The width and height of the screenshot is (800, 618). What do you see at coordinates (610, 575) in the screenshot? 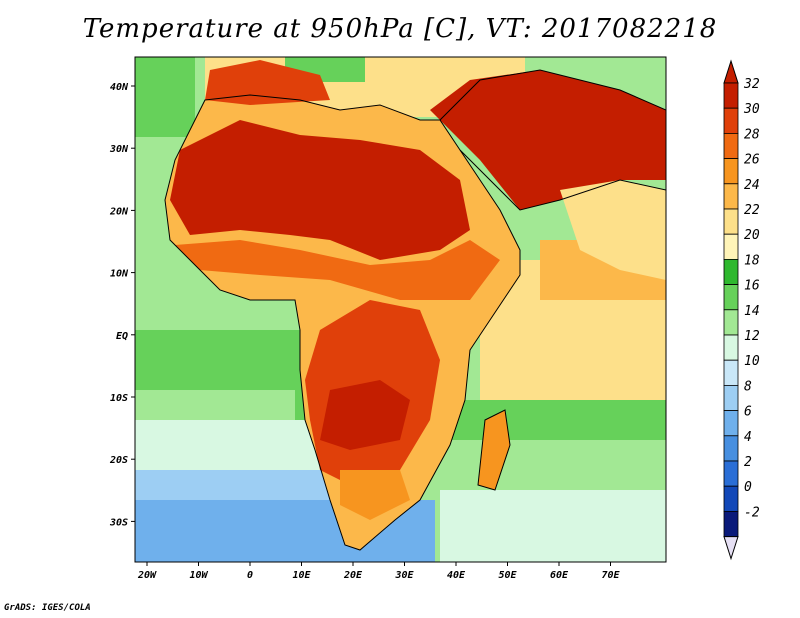
I see `x-tick-label: 70E` at bounding box center [610, 575].